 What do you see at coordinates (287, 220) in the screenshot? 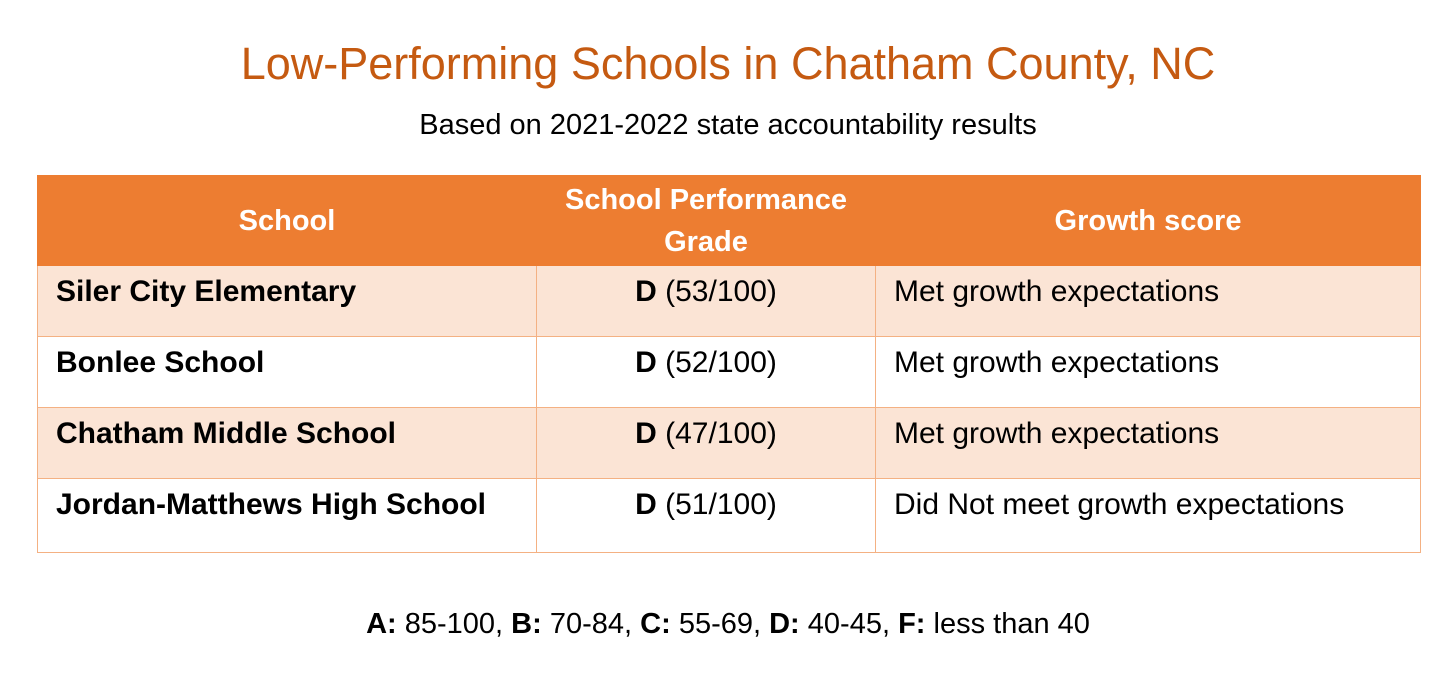
I see `column-header-school: School` at bounding box center [287, 220].